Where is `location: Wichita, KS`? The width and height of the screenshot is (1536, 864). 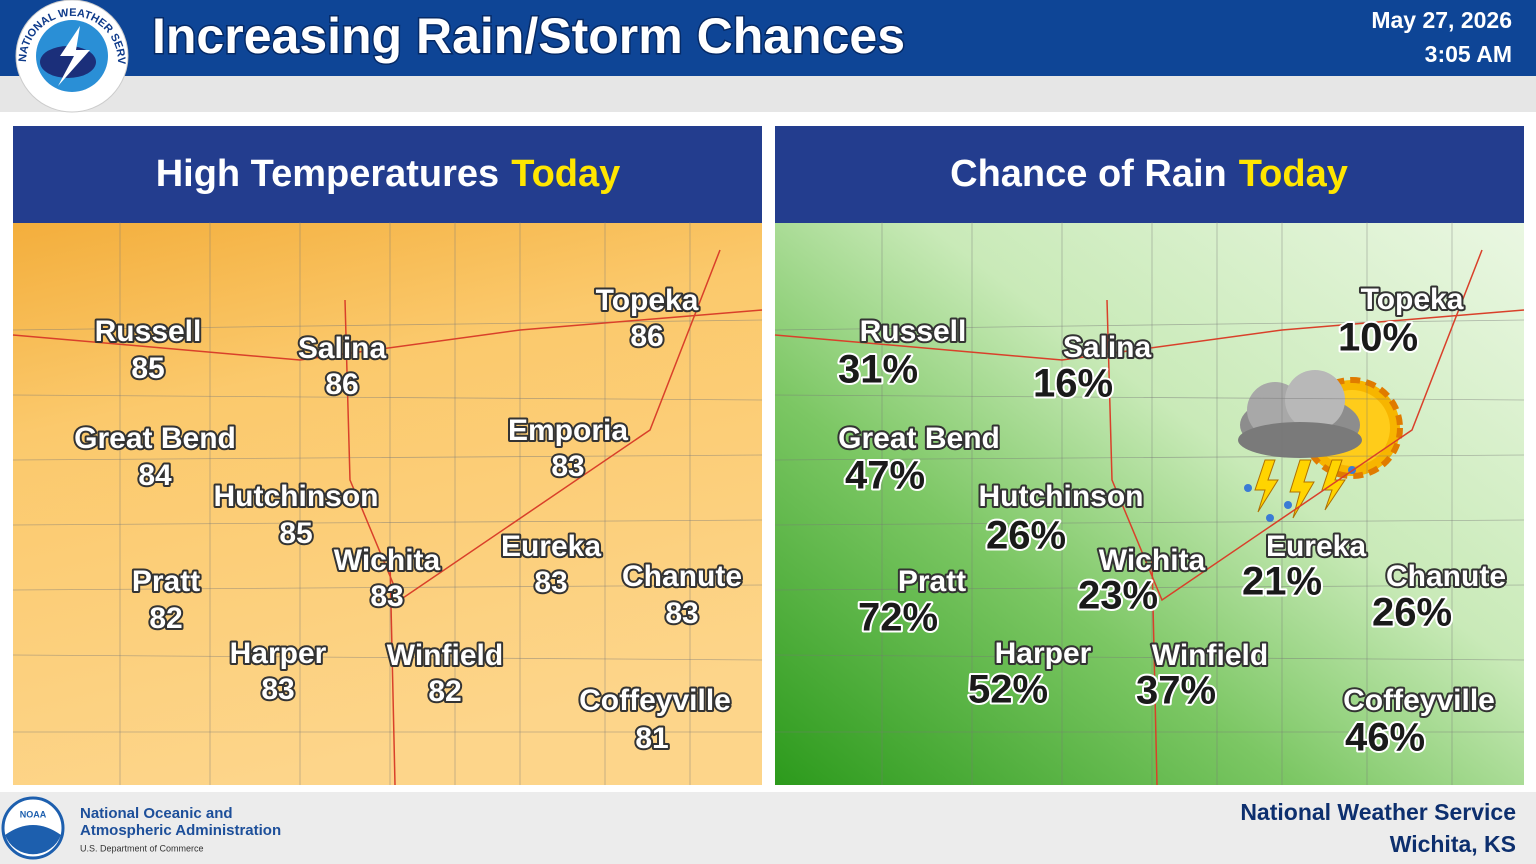
location: Wichita, KS is located at coordinates (1453, 844).